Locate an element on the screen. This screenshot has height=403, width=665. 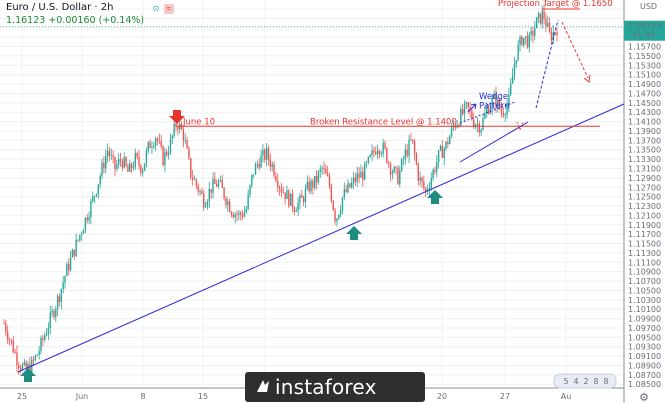
wave-icon: ≈ is located at coordinates (169, 9).